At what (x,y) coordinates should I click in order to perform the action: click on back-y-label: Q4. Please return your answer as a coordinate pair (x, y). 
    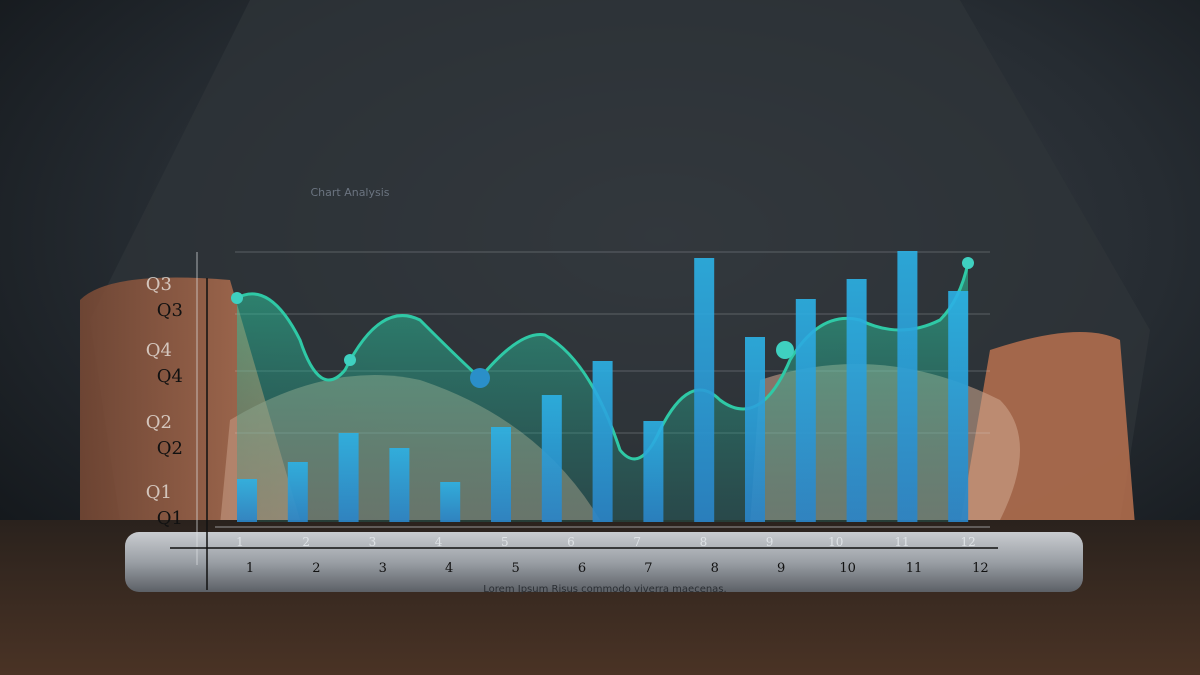
    Looking at the image, I should click on (159, 350).